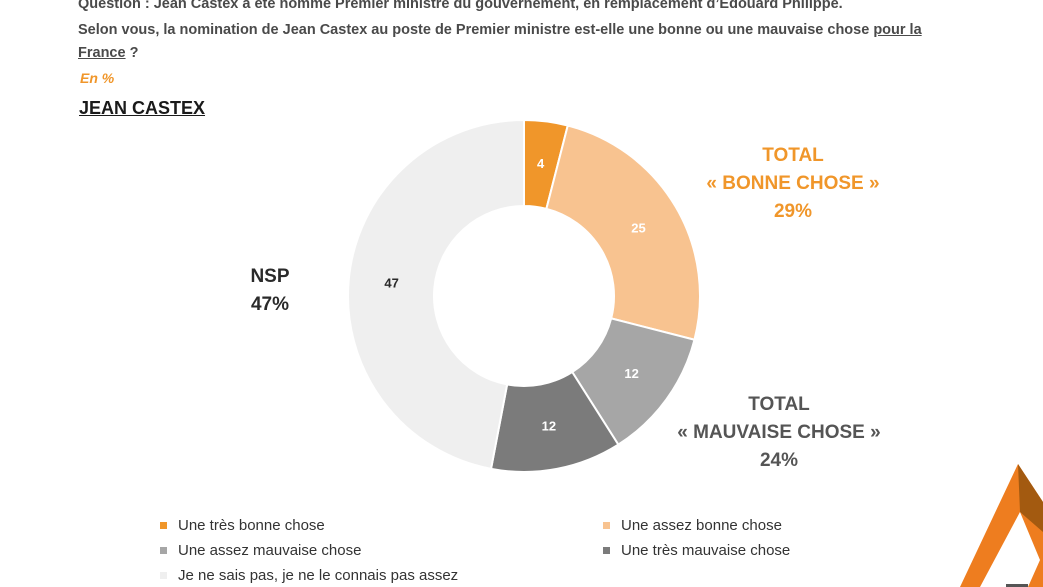  Describe the element at coordinates (541, 163) in the screenshot. I see `donut-slice-label-0: 4` at that location.